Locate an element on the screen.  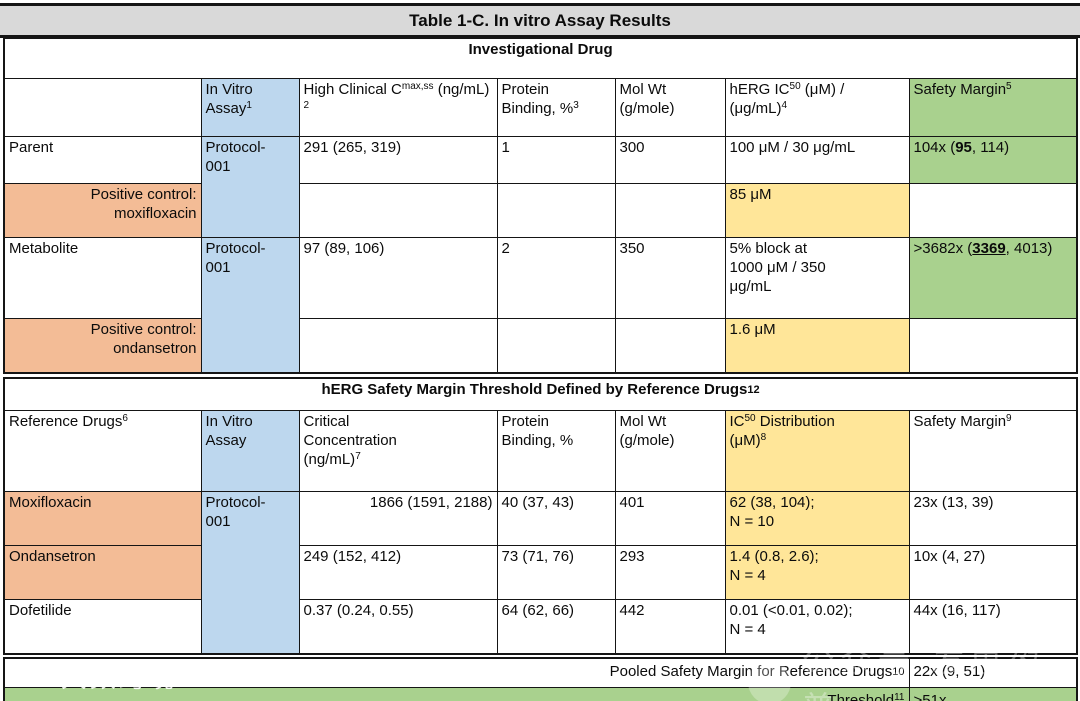
section-caption-row: Investigational Drug is located at coordinates (540, 58).